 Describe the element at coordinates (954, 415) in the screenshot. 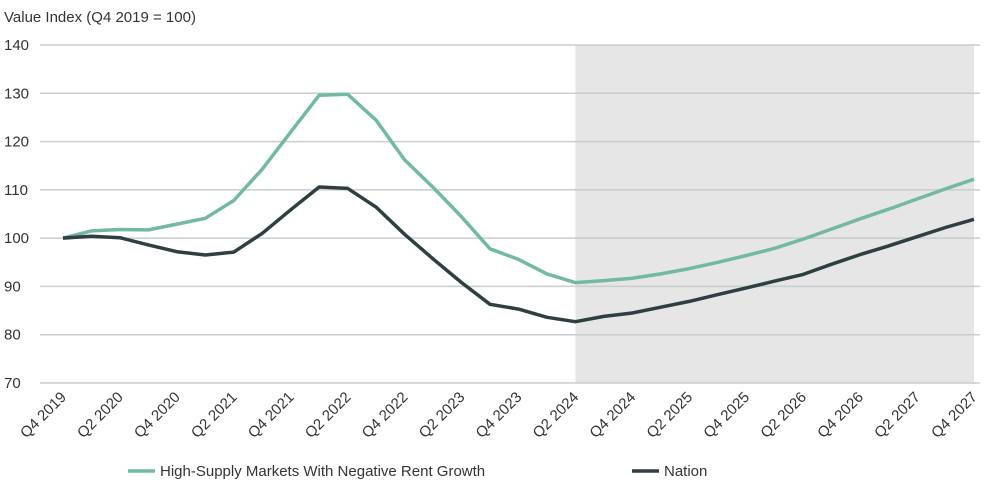

I see `x-tick-label: Q4 2027` at that location.